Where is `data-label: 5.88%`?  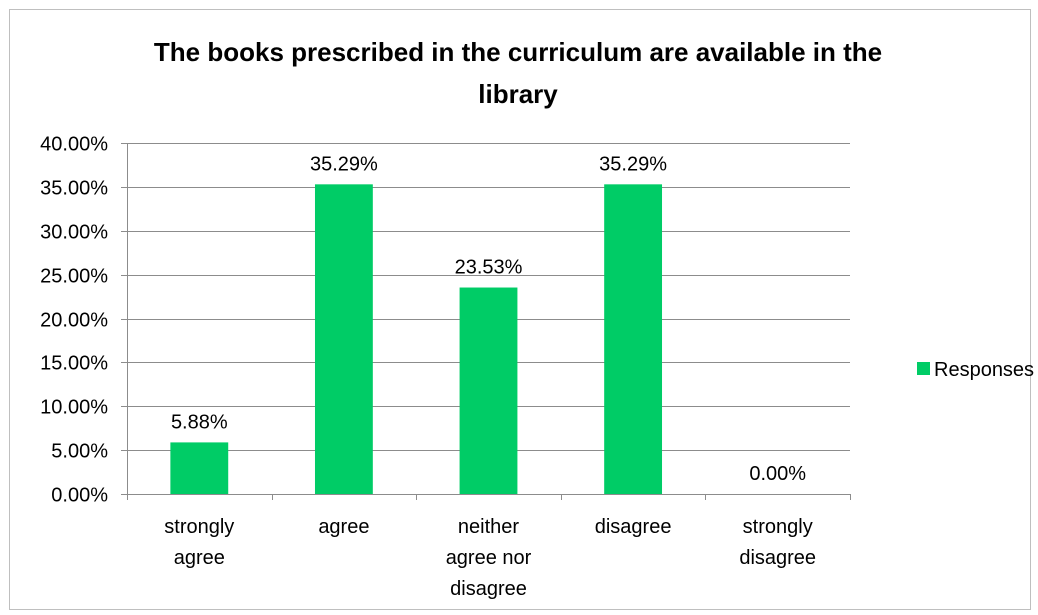
data-label: 5.88% is located at coordinates (199, 422).